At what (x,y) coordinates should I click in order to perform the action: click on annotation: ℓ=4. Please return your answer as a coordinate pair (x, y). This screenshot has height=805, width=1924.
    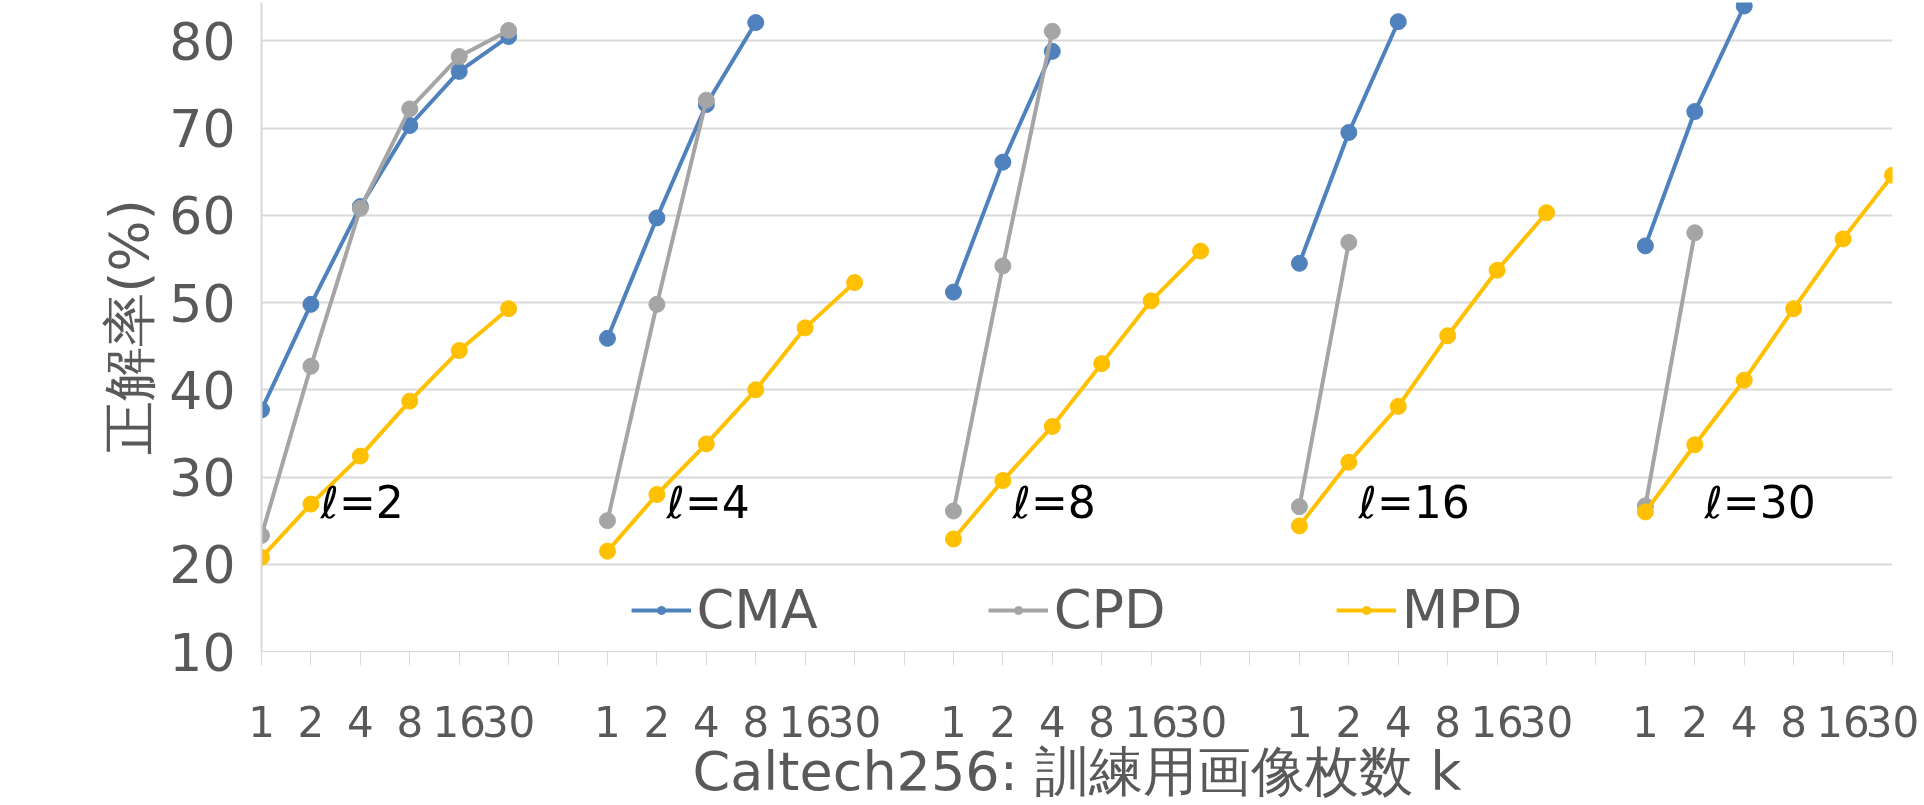
    Looking at the image, I should click on (707, 503).